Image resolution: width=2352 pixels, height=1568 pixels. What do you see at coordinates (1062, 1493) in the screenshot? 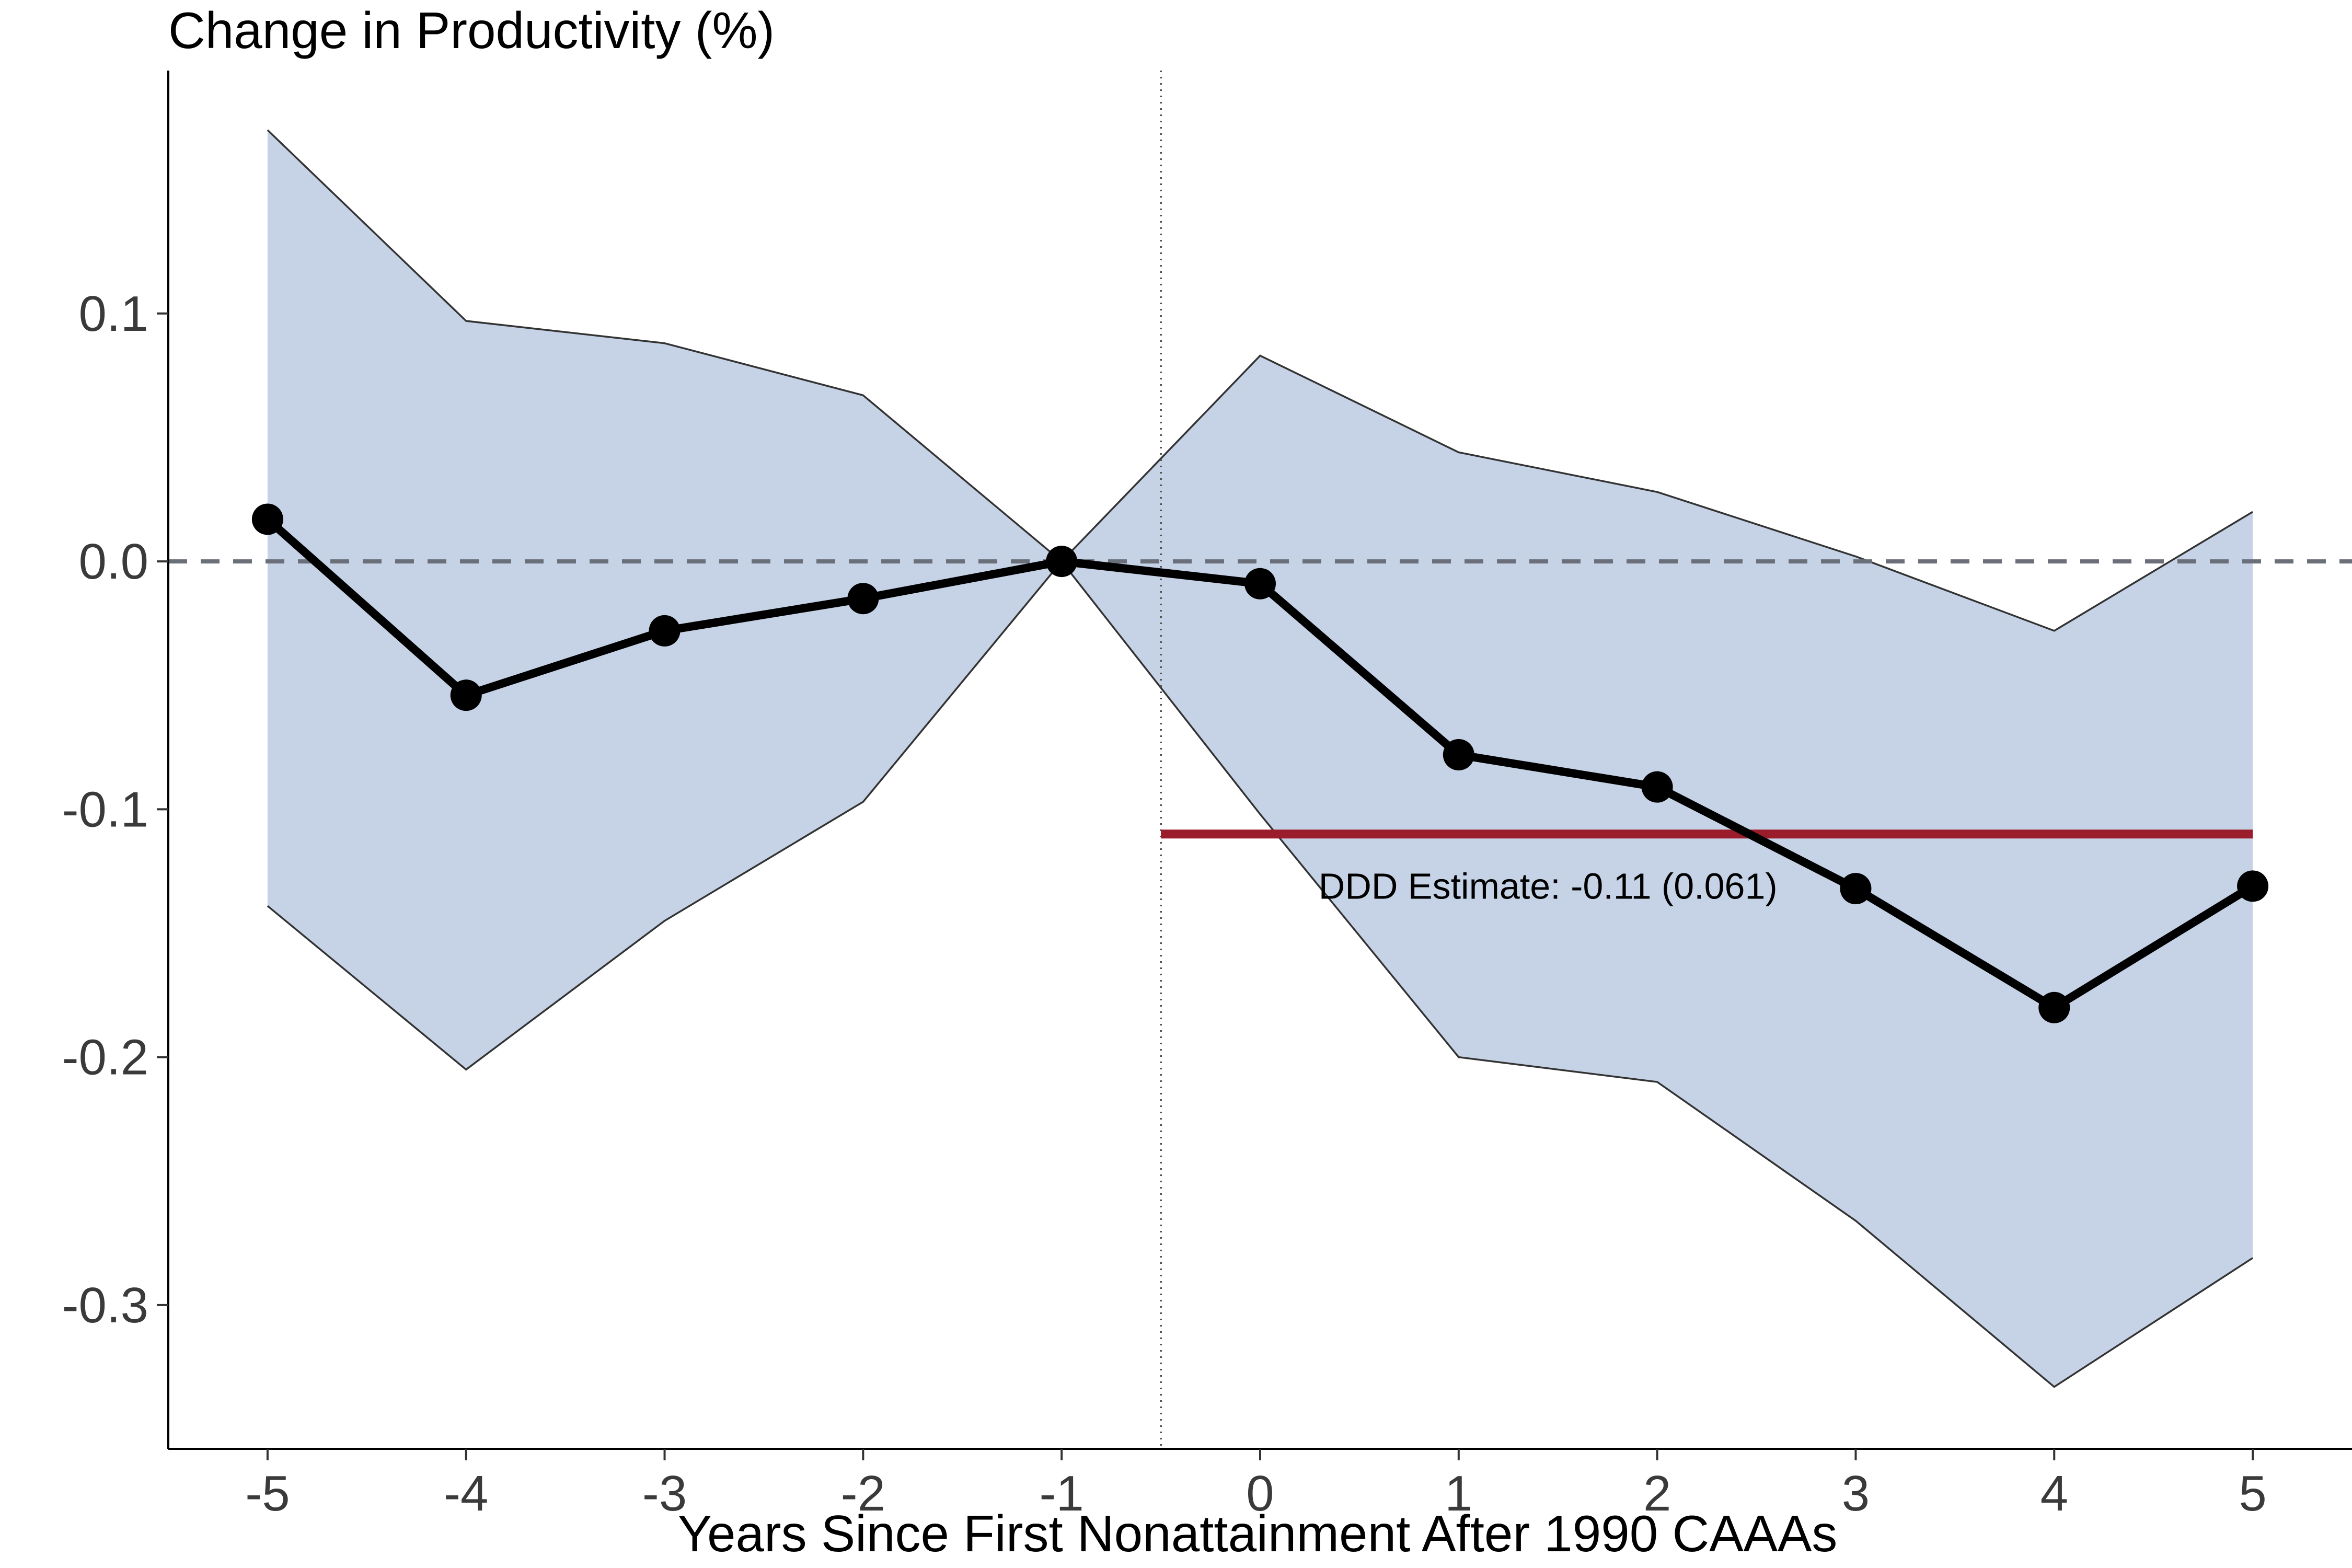
I see `x-tick-label: -1` at bounding box center [1062, 1493].